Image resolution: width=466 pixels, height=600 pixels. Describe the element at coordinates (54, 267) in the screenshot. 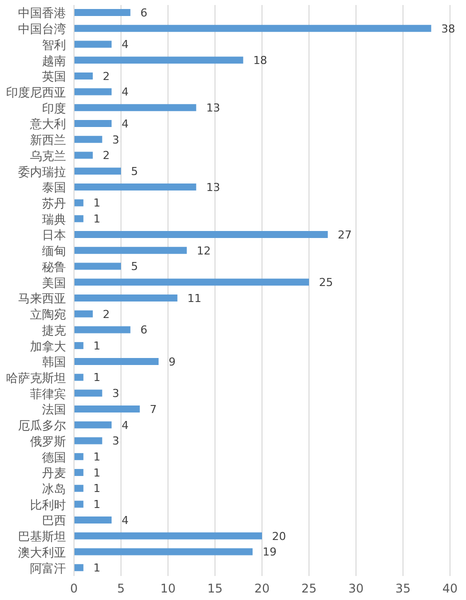

I see `y-tick-label: 秘鲁` at that location.